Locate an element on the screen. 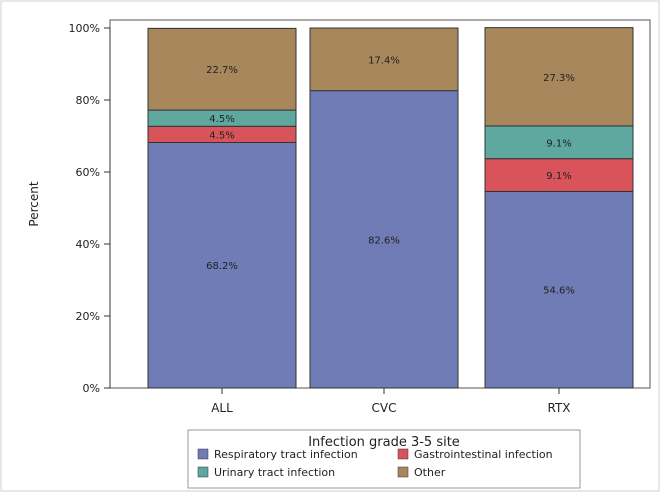 Image resolution: width=660 pixels, height=492 pixels. y-axis: 0% 20% 40% 60% 80% 100% is located at coordinates (90, 208).